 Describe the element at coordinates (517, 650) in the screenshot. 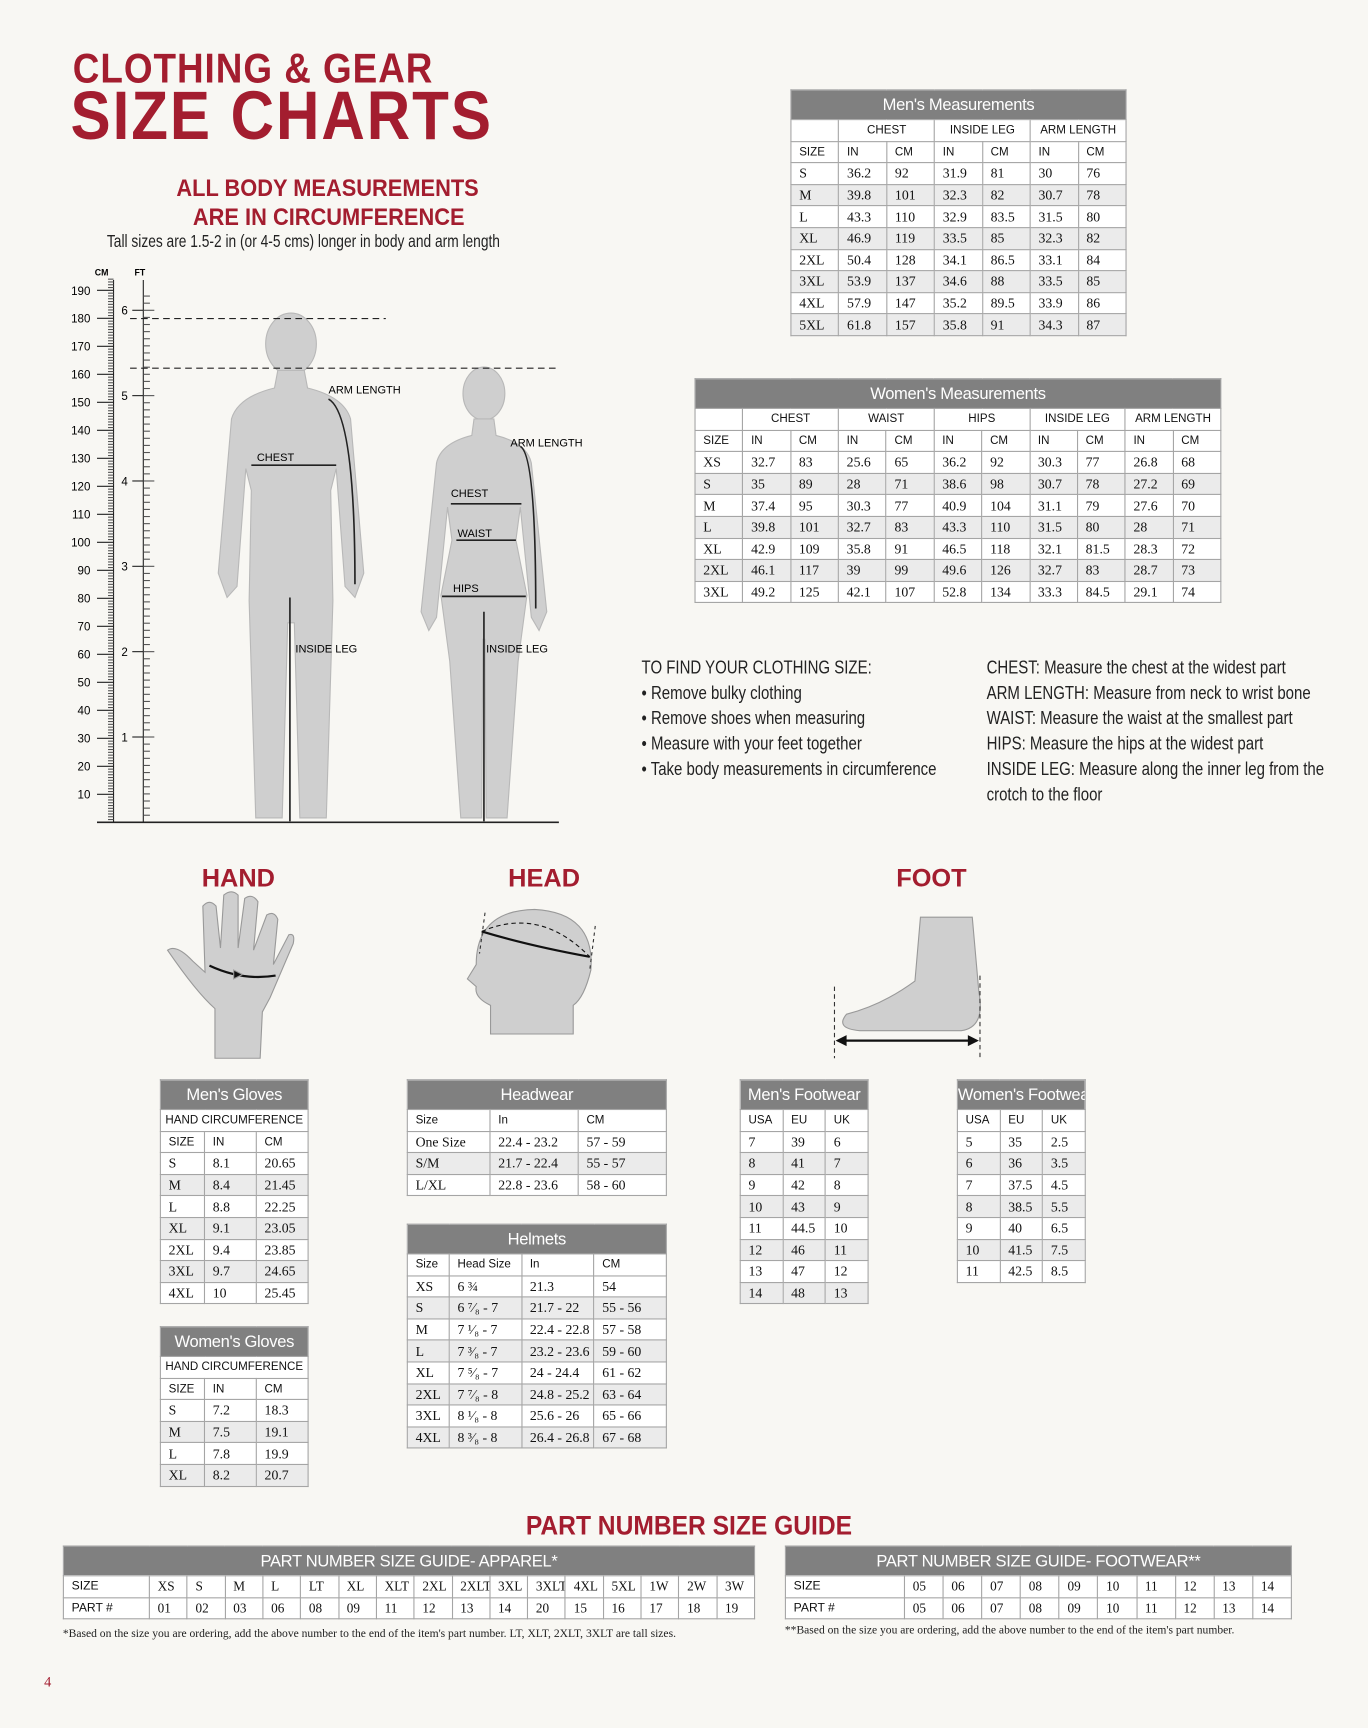

I see `figure-label: INSIDE LEG` at that location.